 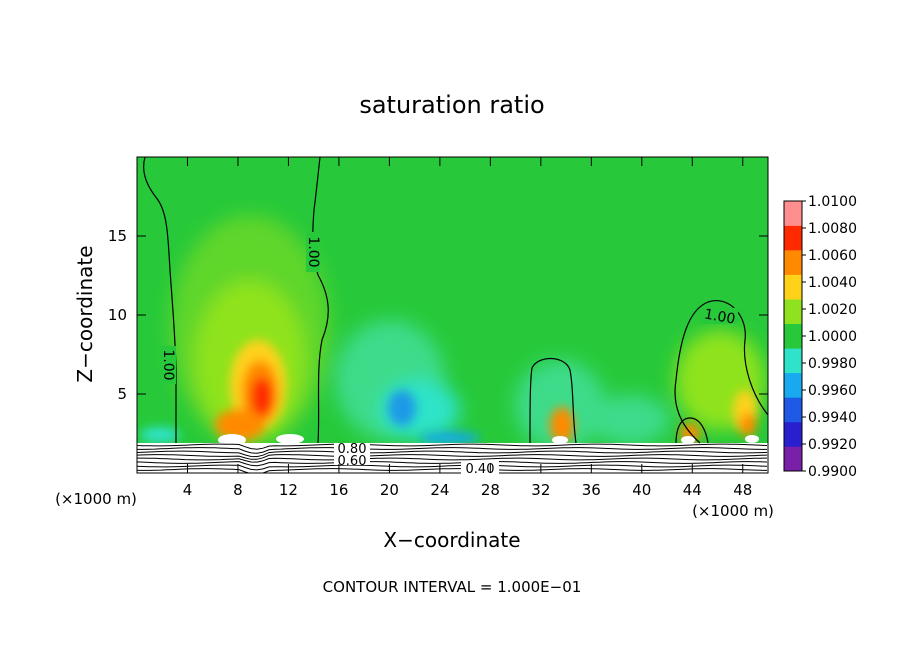 What do you see at coordinates (389, 490) in the screenshot?
I see `x-tick-label: 20` at bounding box center [389, 490].